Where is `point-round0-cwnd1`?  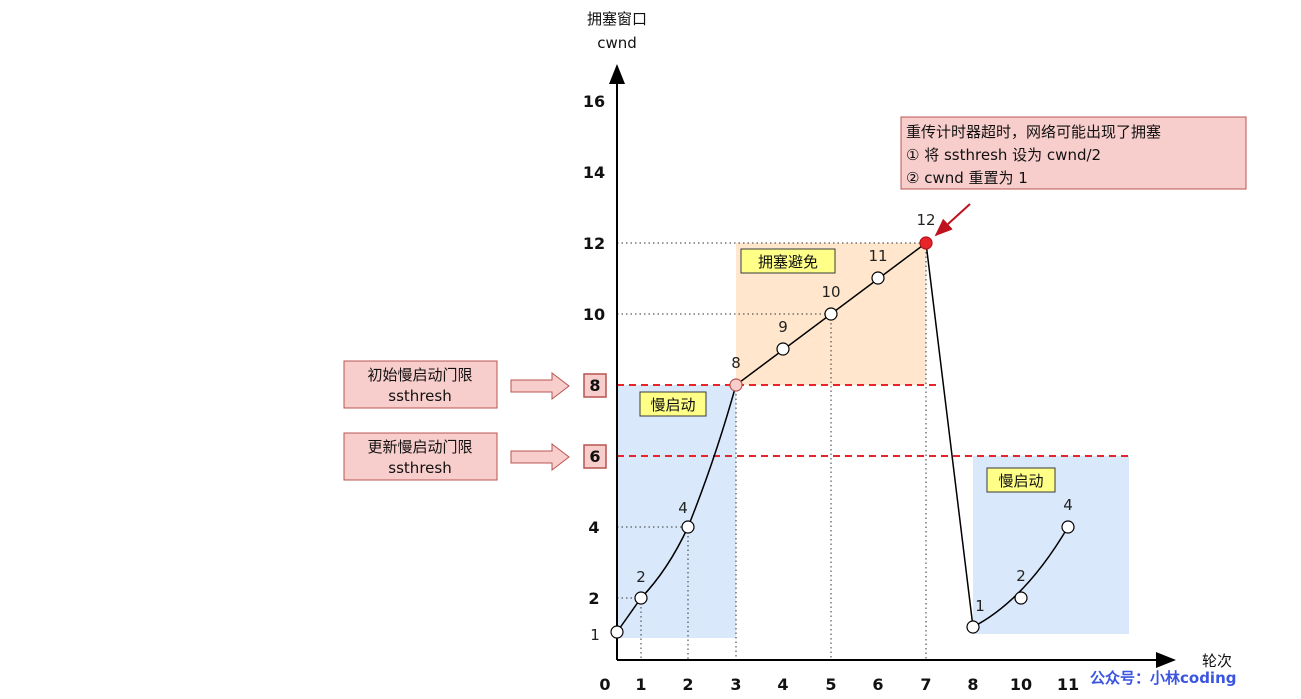 point-round0-cwnd1 is located at coordinates (617, 632).